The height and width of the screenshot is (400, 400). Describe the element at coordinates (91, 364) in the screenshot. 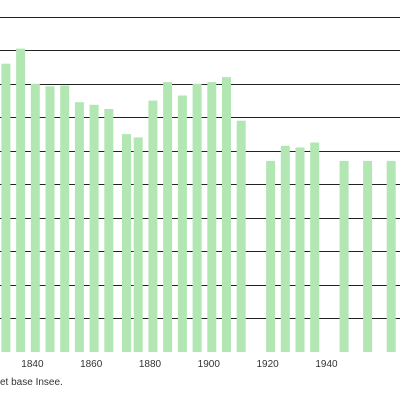

I see `x-tick-label: 1860` at that location.